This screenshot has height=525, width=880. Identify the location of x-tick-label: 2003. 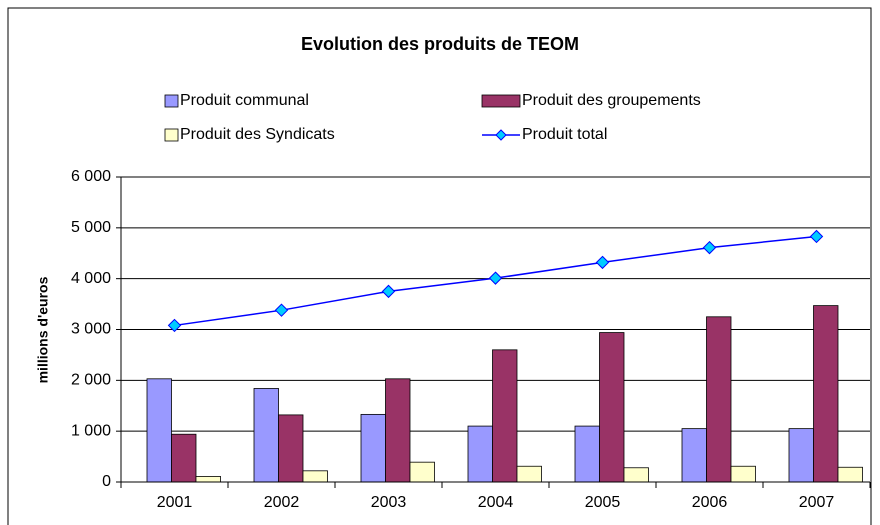
(389, 502).